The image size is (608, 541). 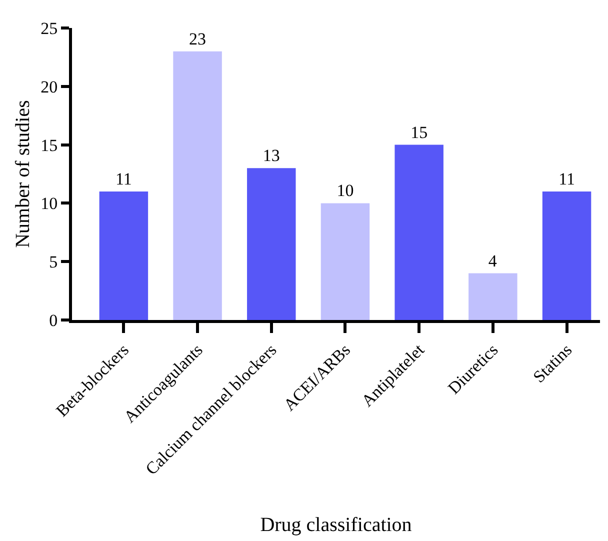 What do you see at coordinates (53, 262) in the screenshot?
I see `y-tick-label: 5` at bounding box center [53, 262].